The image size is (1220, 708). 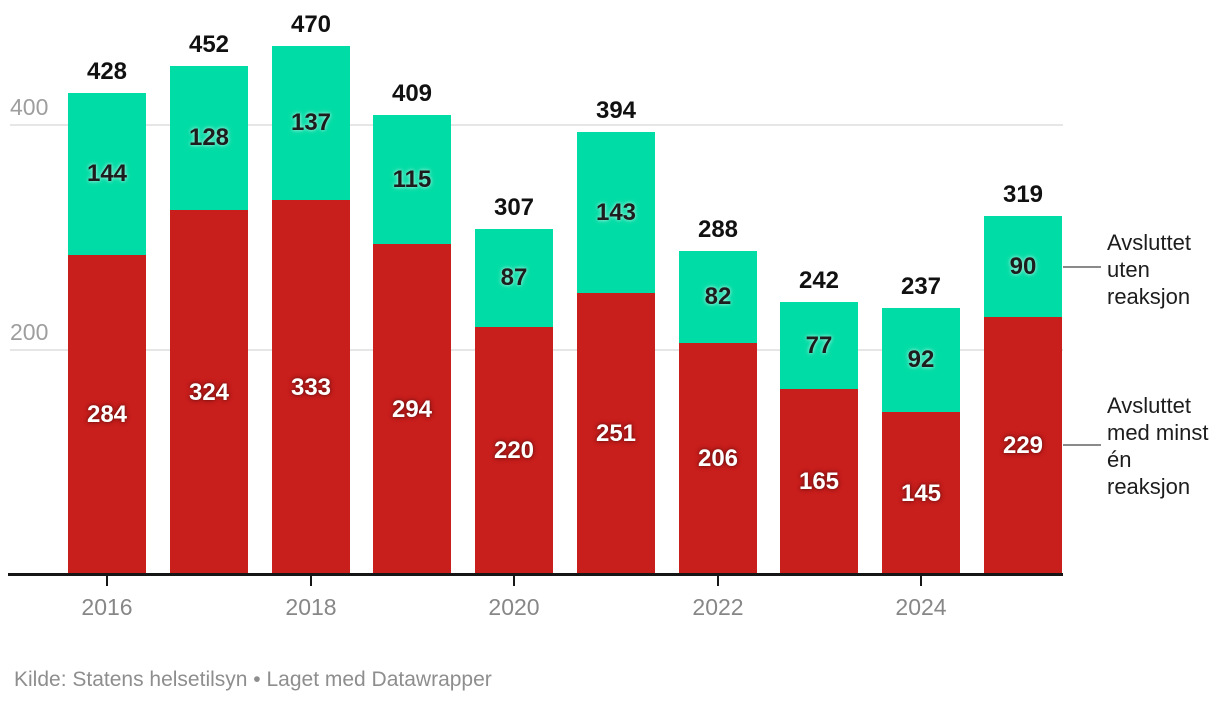 I want to click on bar-2019: 115 294, so click(x=412, y=345).